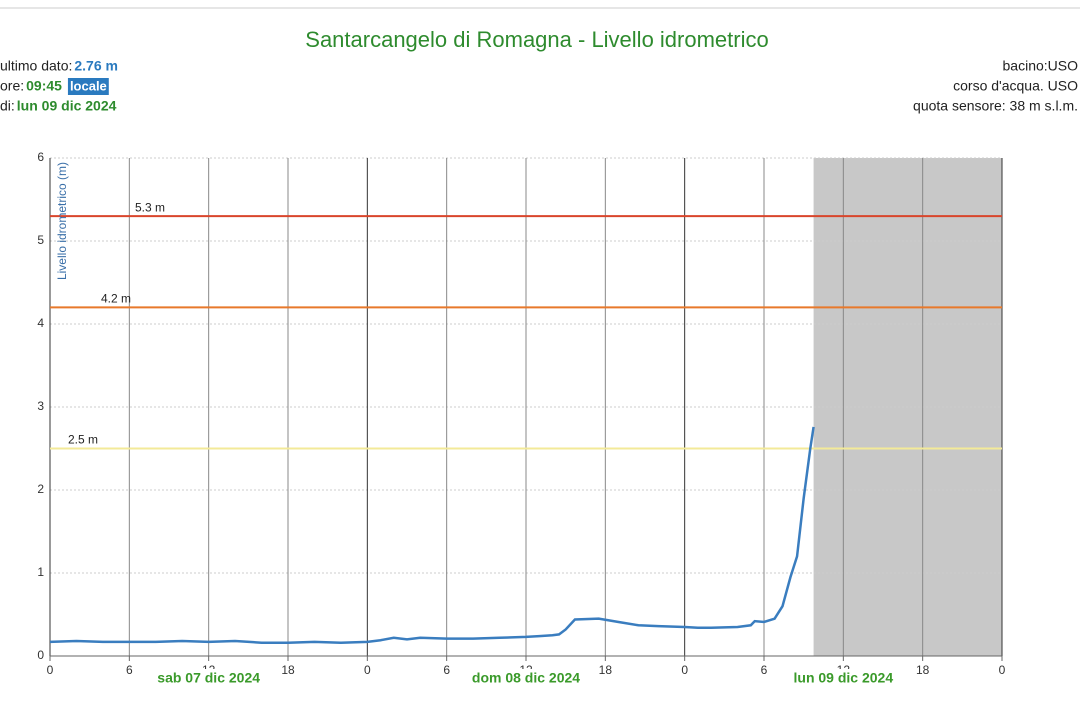 Image resolution: width=1080 pixels, height=713 pixels. I want to click on info-value: 09:45, so click(44, 86).